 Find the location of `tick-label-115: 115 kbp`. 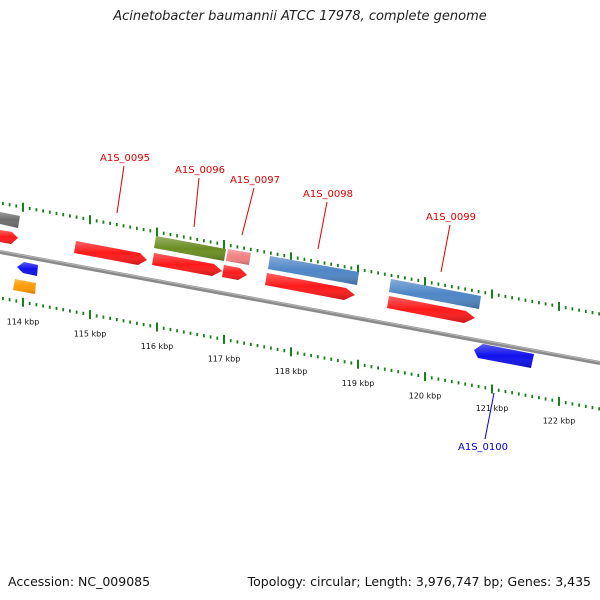

tick-label-115: 115 kbp is located at coordinates (90, 334).